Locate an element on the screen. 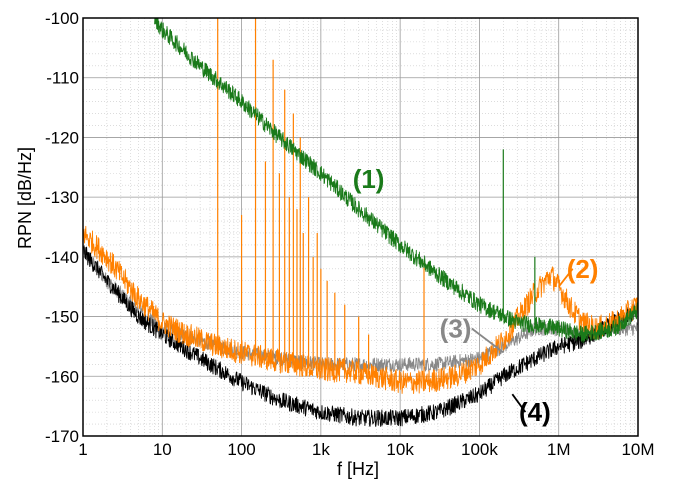 This screenshot has width=673, height=483. x-tick-label: 10 is located at coordinates (162, 449).